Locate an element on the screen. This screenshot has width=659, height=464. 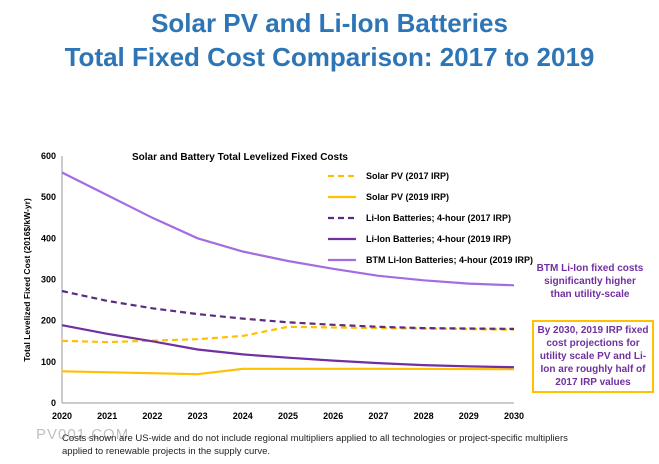
x-tick-label: 2030 is located at coordinates (514, 416).